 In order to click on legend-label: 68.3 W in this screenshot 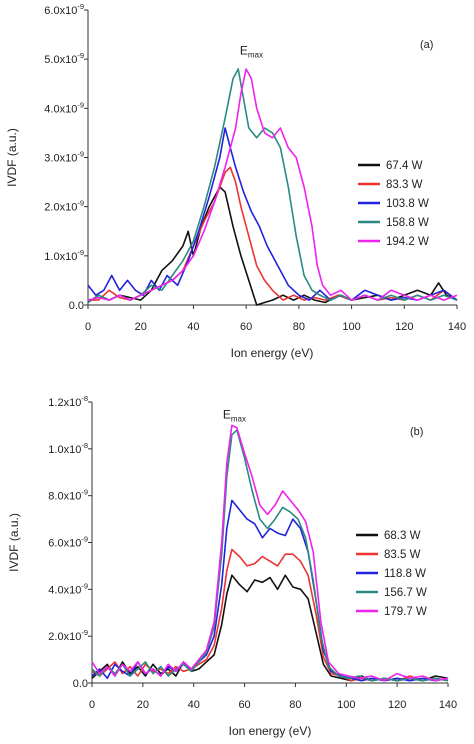, I will do `click(402, 536)`.